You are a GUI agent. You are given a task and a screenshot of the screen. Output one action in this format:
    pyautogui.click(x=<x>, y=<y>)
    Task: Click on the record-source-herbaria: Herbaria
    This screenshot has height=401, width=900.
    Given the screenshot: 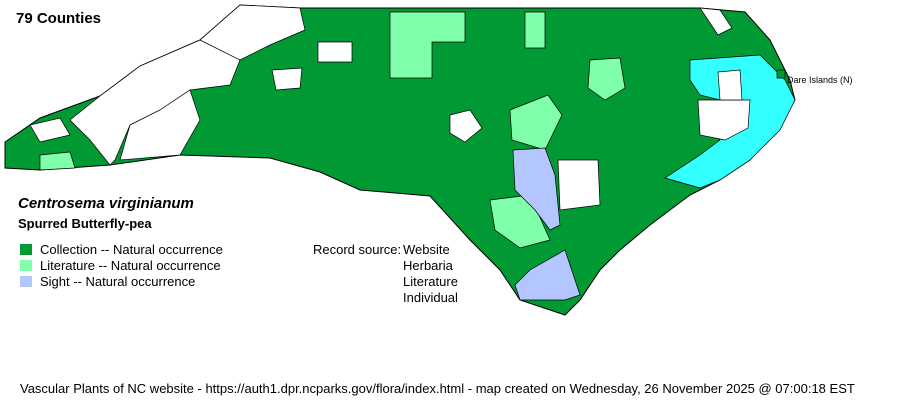 What is the action you would take?
    pyautogui.click(x=428, y=265)
    